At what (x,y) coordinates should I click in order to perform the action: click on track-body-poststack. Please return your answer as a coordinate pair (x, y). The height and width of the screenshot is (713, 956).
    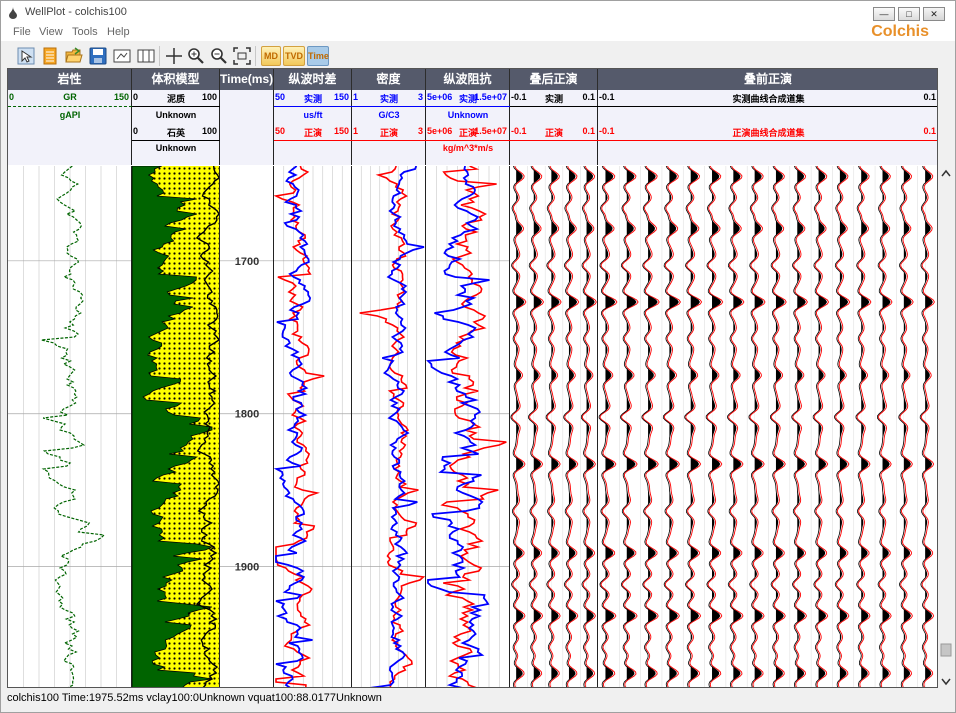
    Looking at the image, I should click on (554, 426).